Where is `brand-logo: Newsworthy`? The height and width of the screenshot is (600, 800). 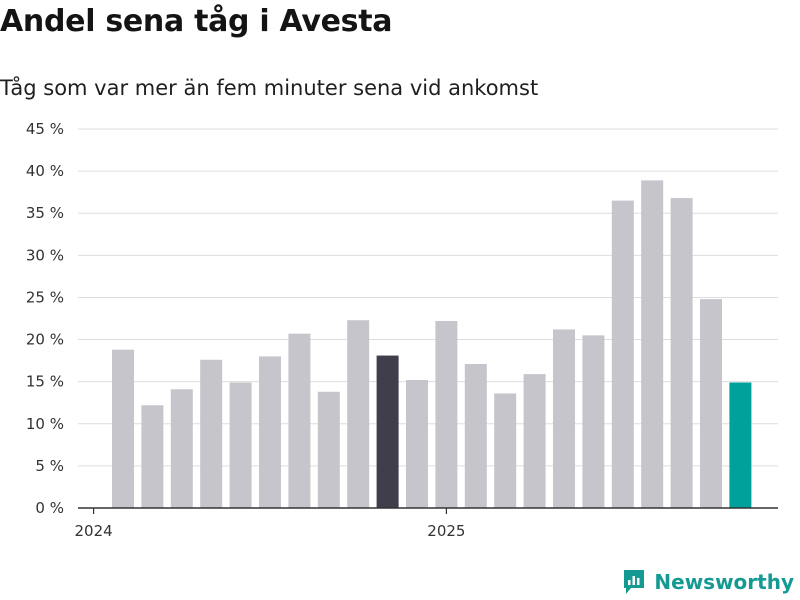
brand-logo: Newsworthy is located at coordinates (708, 582).